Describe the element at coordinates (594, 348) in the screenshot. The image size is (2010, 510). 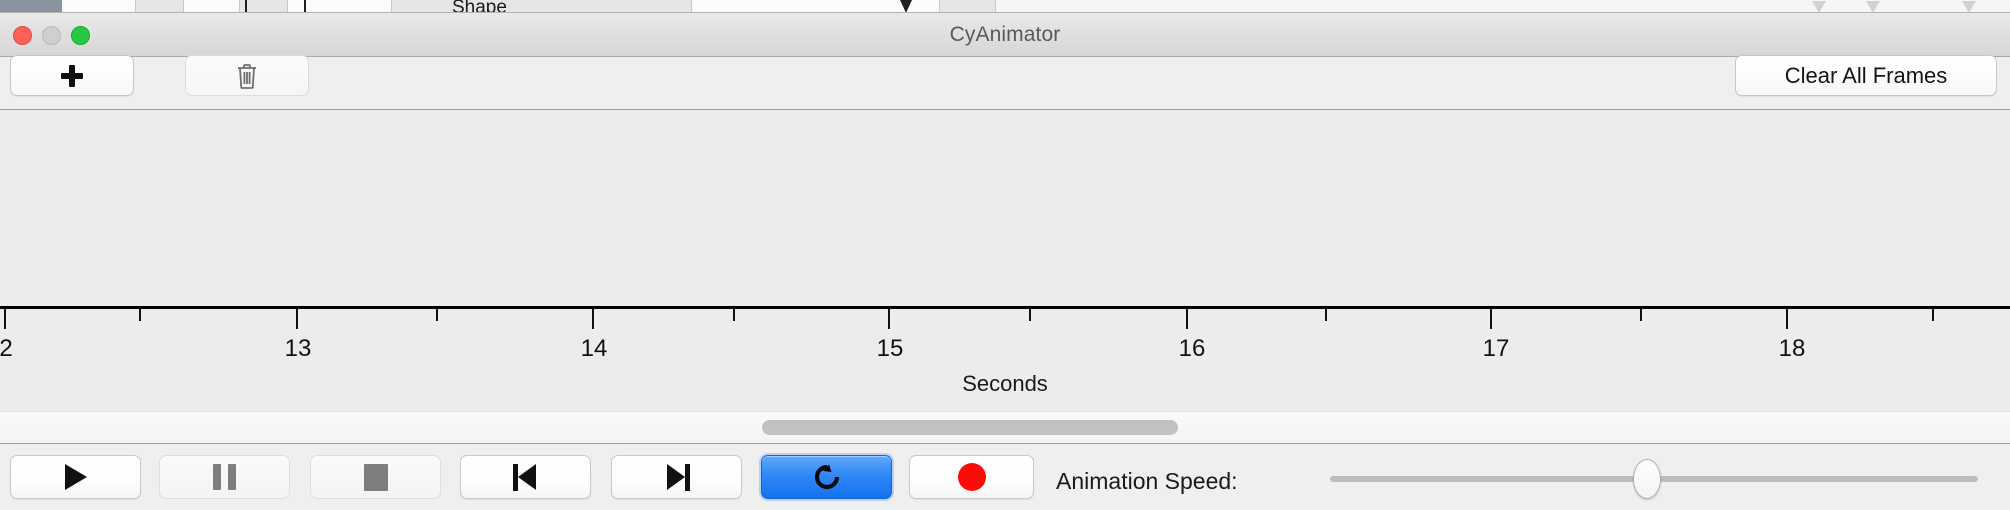
I see `ruler-label: 14` at that location.